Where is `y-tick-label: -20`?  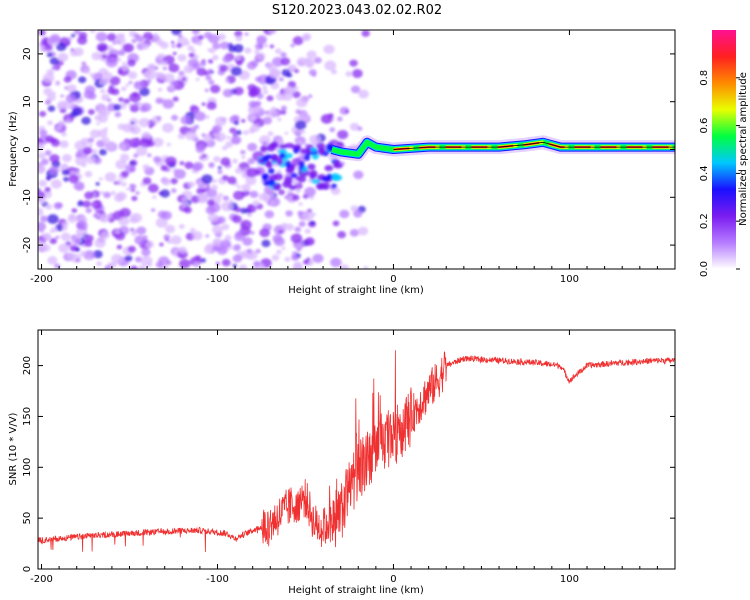 y-tick-label: -20 is located at coordinates (27, 245).